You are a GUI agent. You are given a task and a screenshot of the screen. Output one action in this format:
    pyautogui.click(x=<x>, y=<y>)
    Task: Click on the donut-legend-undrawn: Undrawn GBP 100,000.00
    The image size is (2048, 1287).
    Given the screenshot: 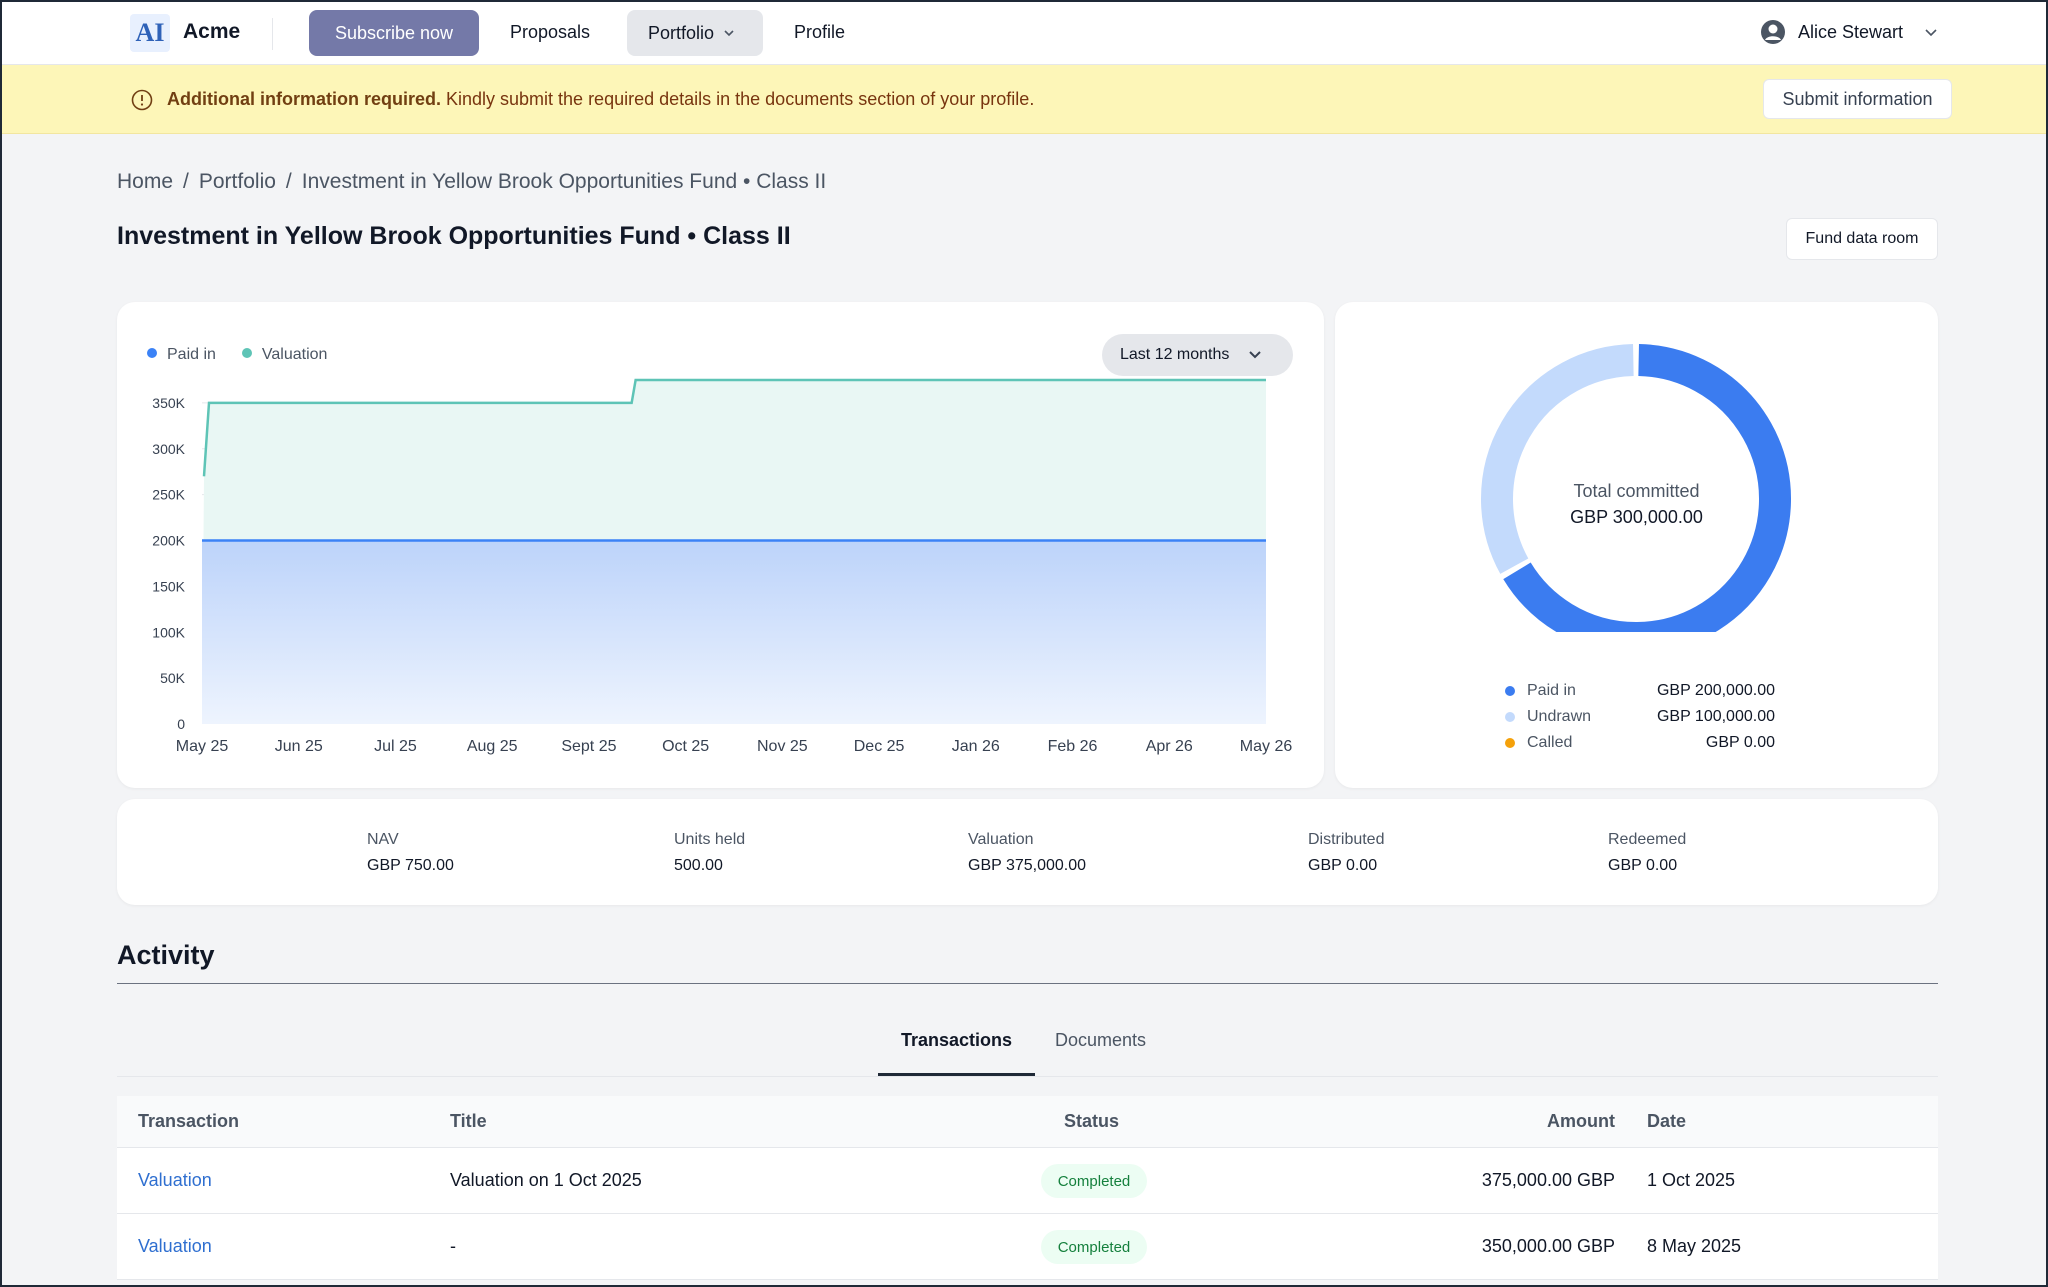 What is the action you would take?
    pyautogui.click(x=1640, y=717)
    